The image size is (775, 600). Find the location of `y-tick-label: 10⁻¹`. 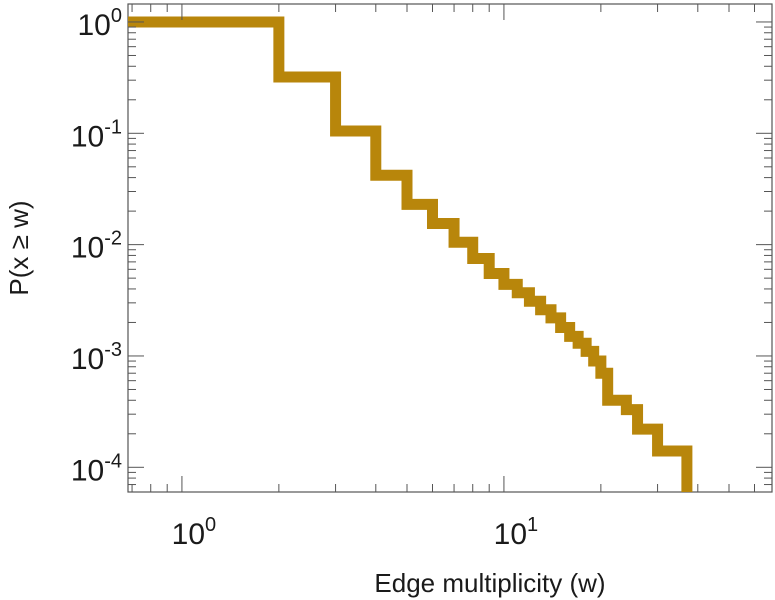

y-tick-label: 10⁻¹ is located at coordinates (96, 134).